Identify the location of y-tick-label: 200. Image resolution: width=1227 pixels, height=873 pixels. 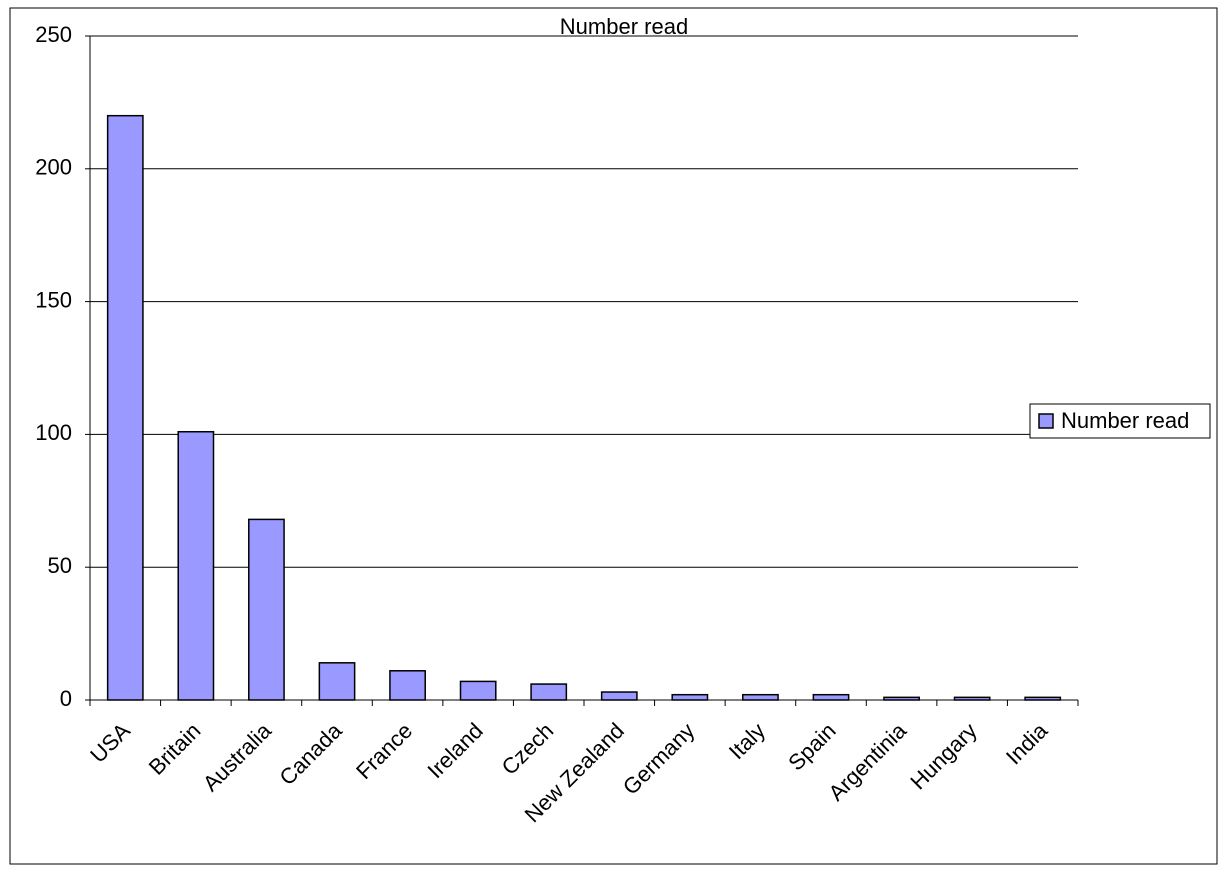
(53, 167).